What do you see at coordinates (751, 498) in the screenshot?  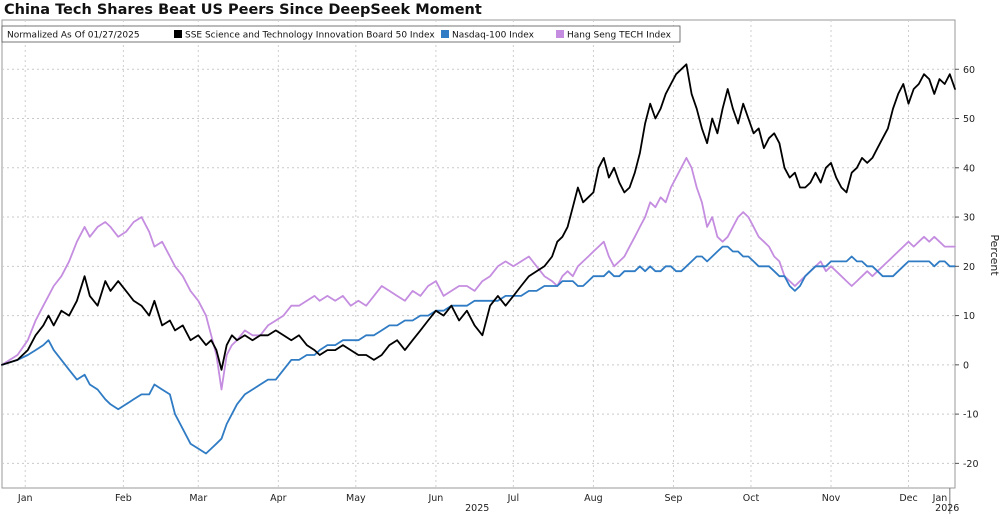 I see `x-tick-label: Oct` at bounding box center [751, 498].